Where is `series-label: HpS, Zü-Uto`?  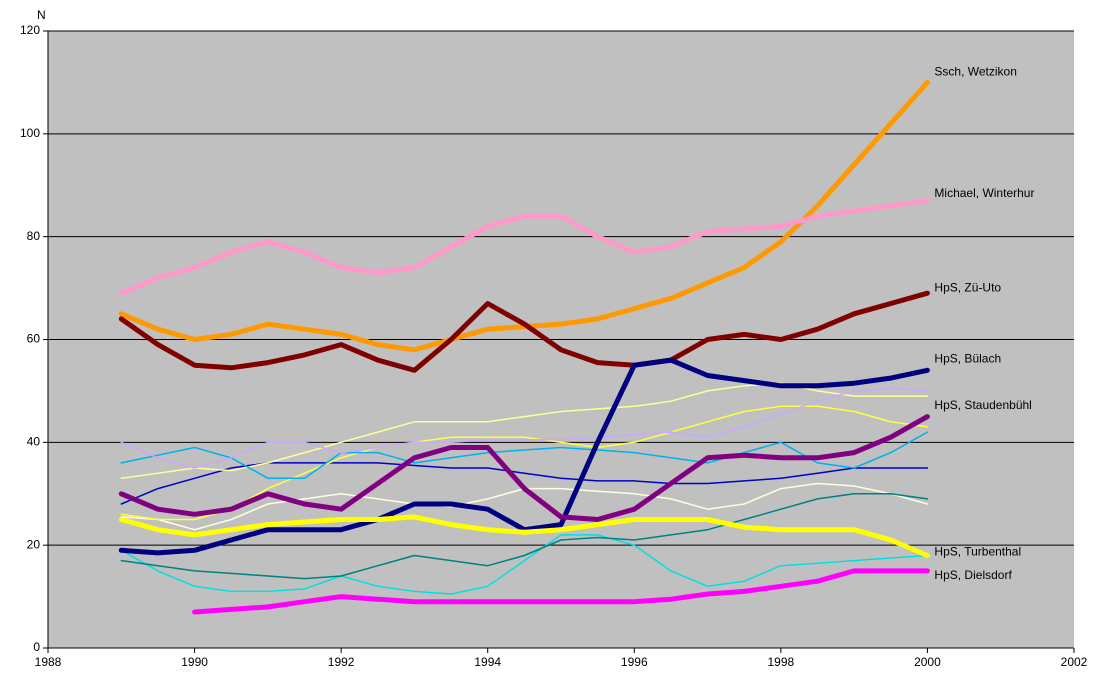 series-label: HpS, Zü-Uto is located at coordinates (967, 287).